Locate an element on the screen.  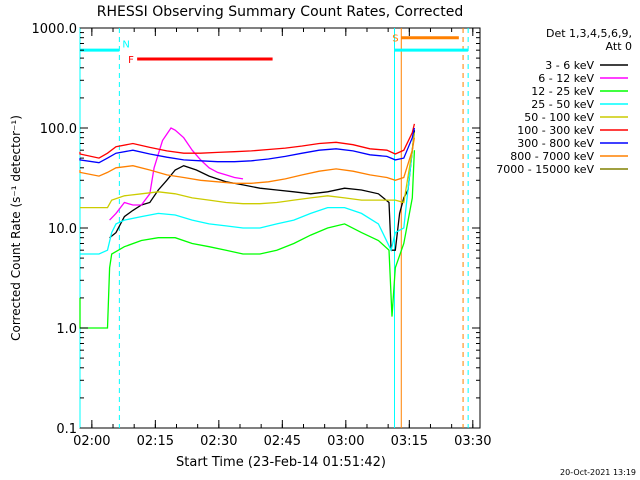
legend-label: 12 - 25 keV is located at coordinates (562, 91).